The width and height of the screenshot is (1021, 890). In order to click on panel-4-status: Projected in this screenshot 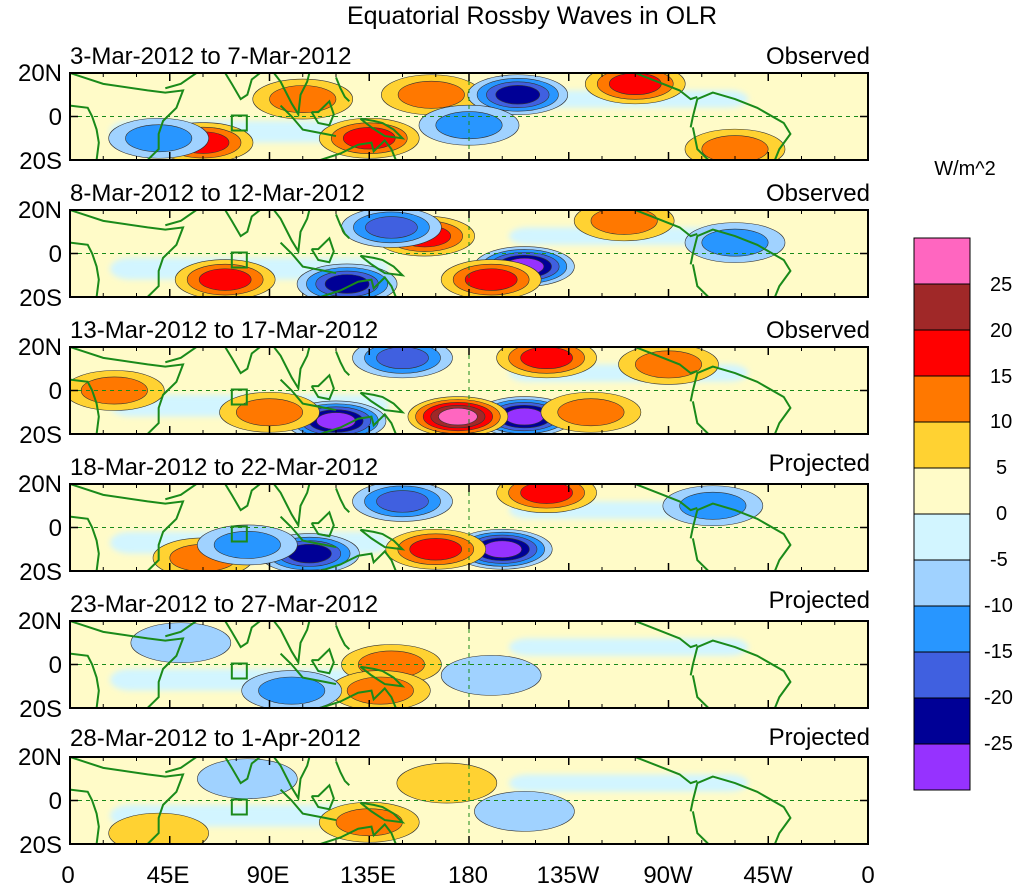, I will do `click(819, 463)`.